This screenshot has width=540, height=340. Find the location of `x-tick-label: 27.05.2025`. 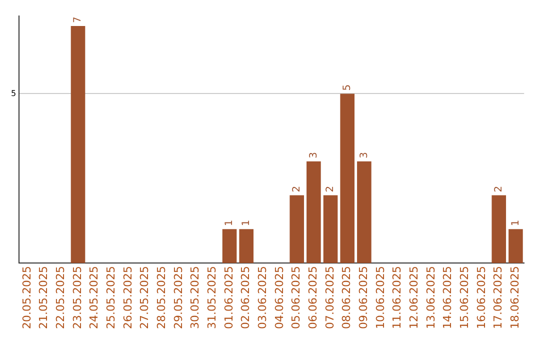

x-tick-label: 27.05.2025 is located at coordinates (145, 298).